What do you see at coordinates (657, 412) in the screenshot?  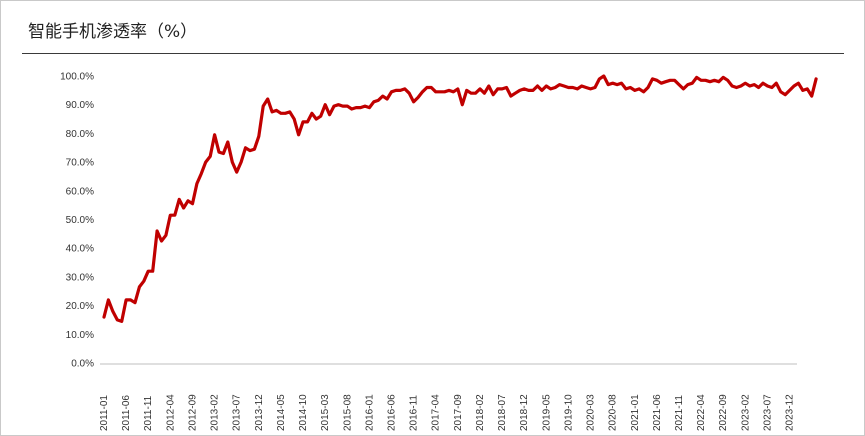 I see `x-tick-label: 2021-06` at bounding box center [657, 412].